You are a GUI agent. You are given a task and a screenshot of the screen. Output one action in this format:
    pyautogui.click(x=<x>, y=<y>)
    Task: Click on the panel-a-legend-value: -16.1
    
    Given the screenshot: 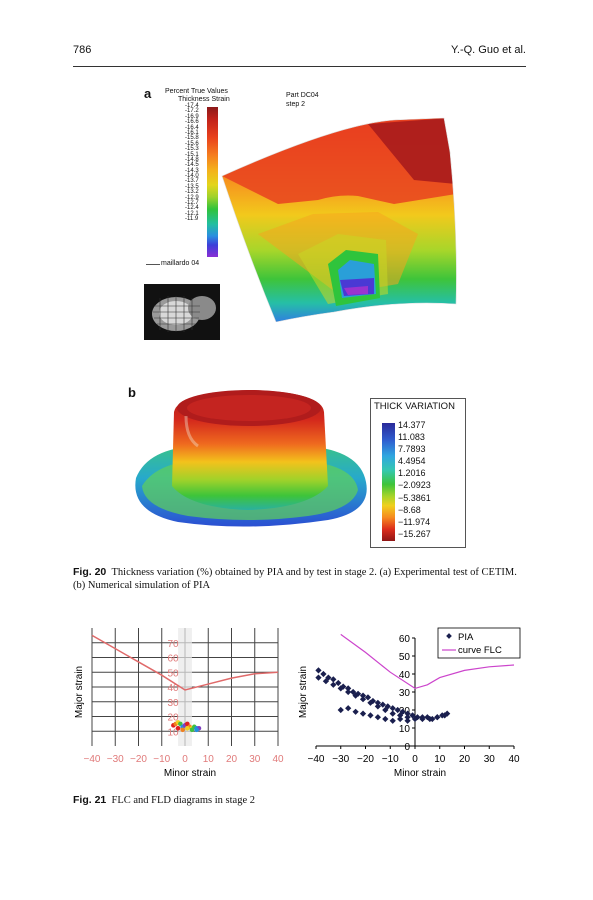 What is the action you would take?
    pyautogui.click(x=192, y=132)
    